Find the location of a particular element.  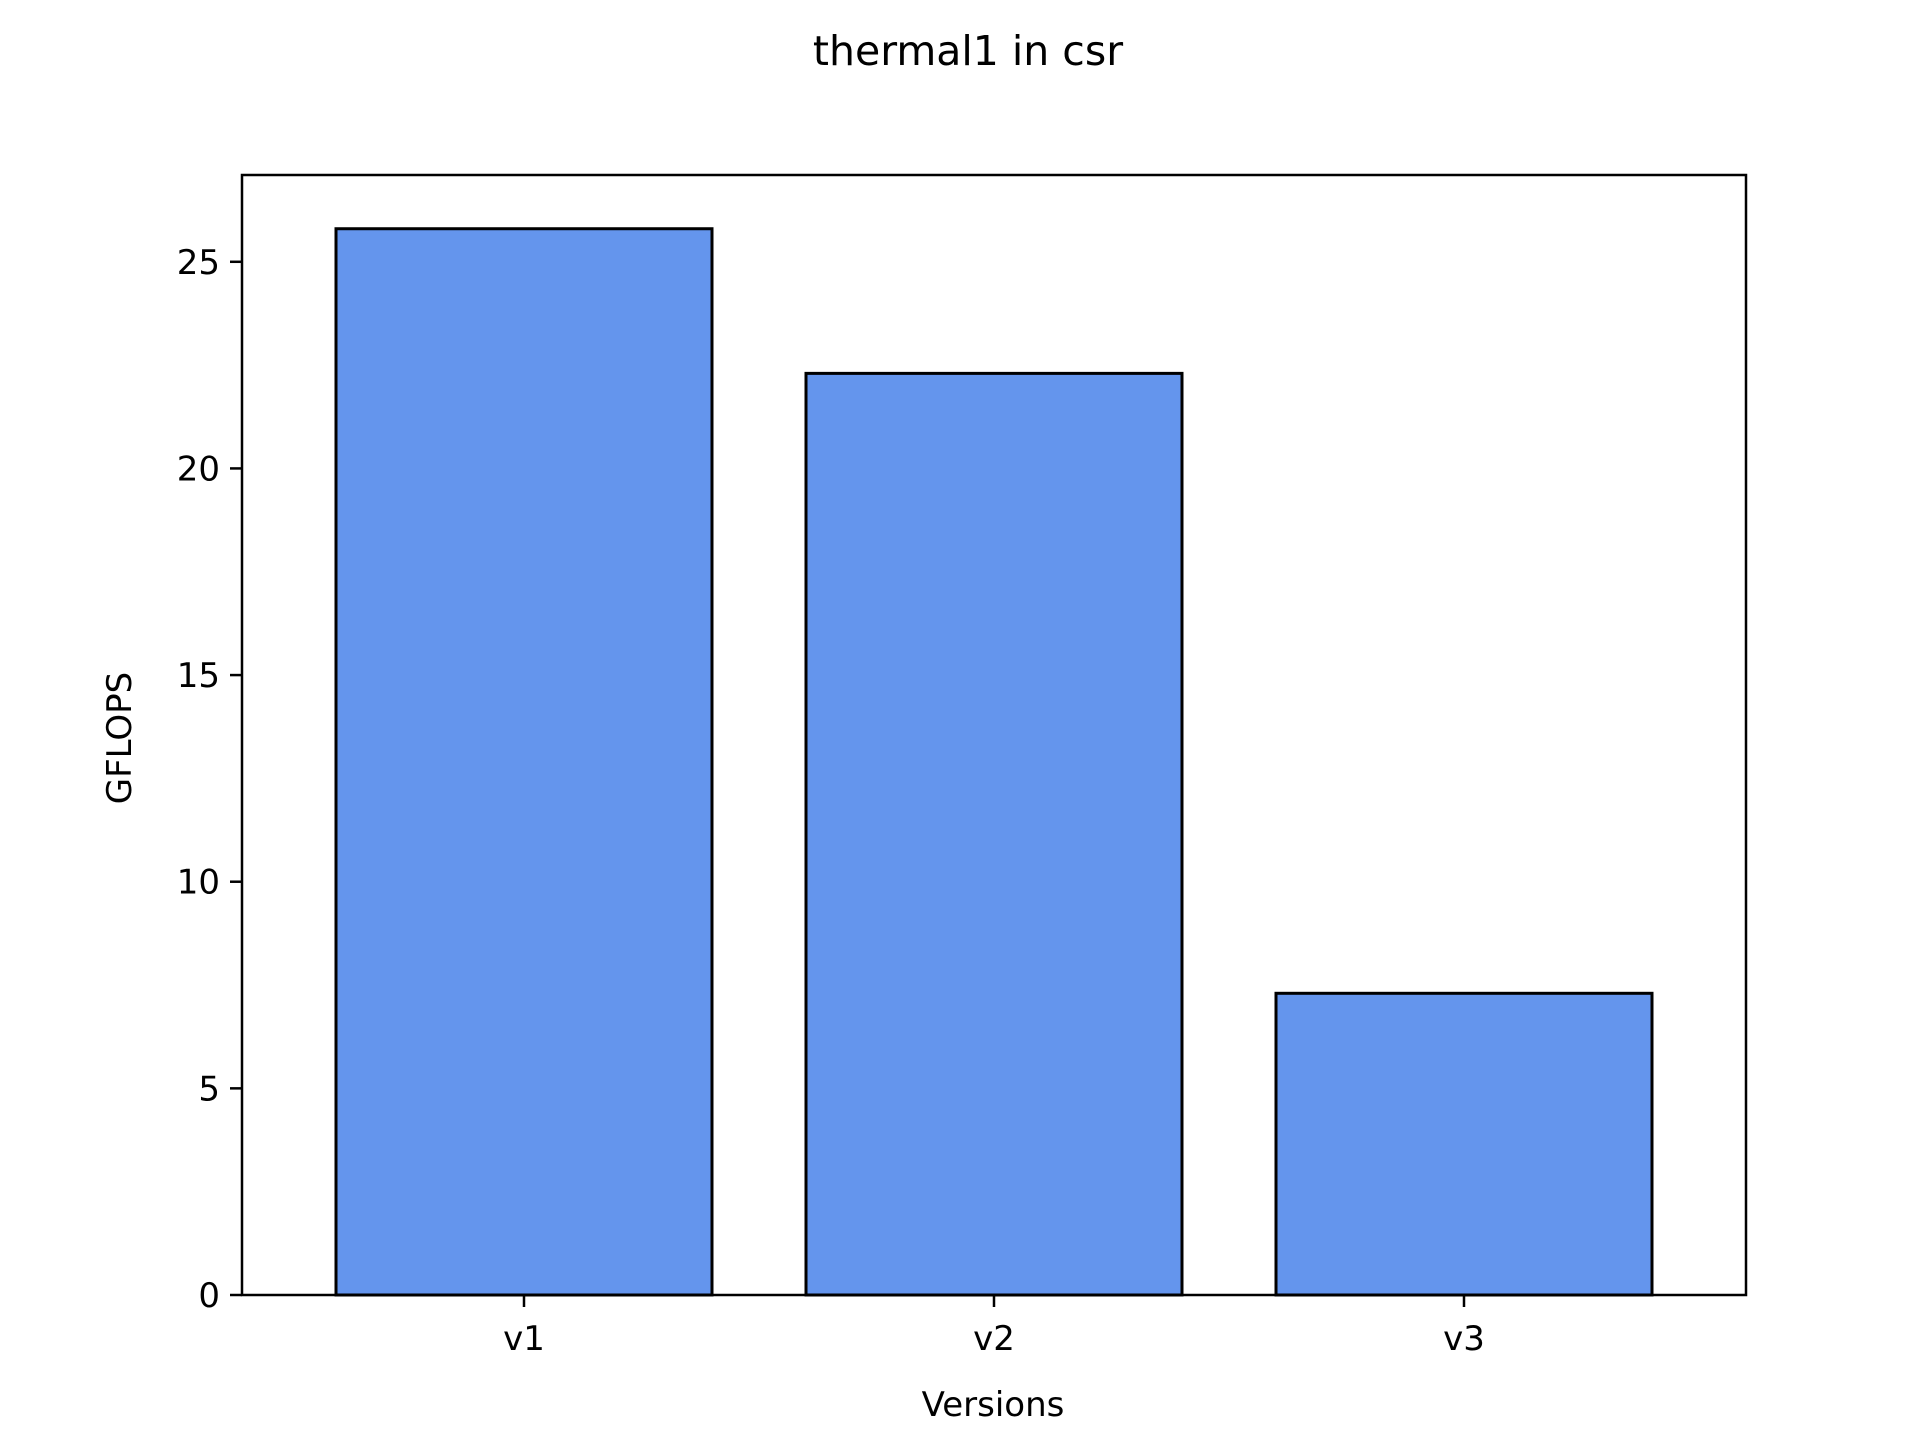

x-tick-label: v3 is located at coordinates (1464, 1339).